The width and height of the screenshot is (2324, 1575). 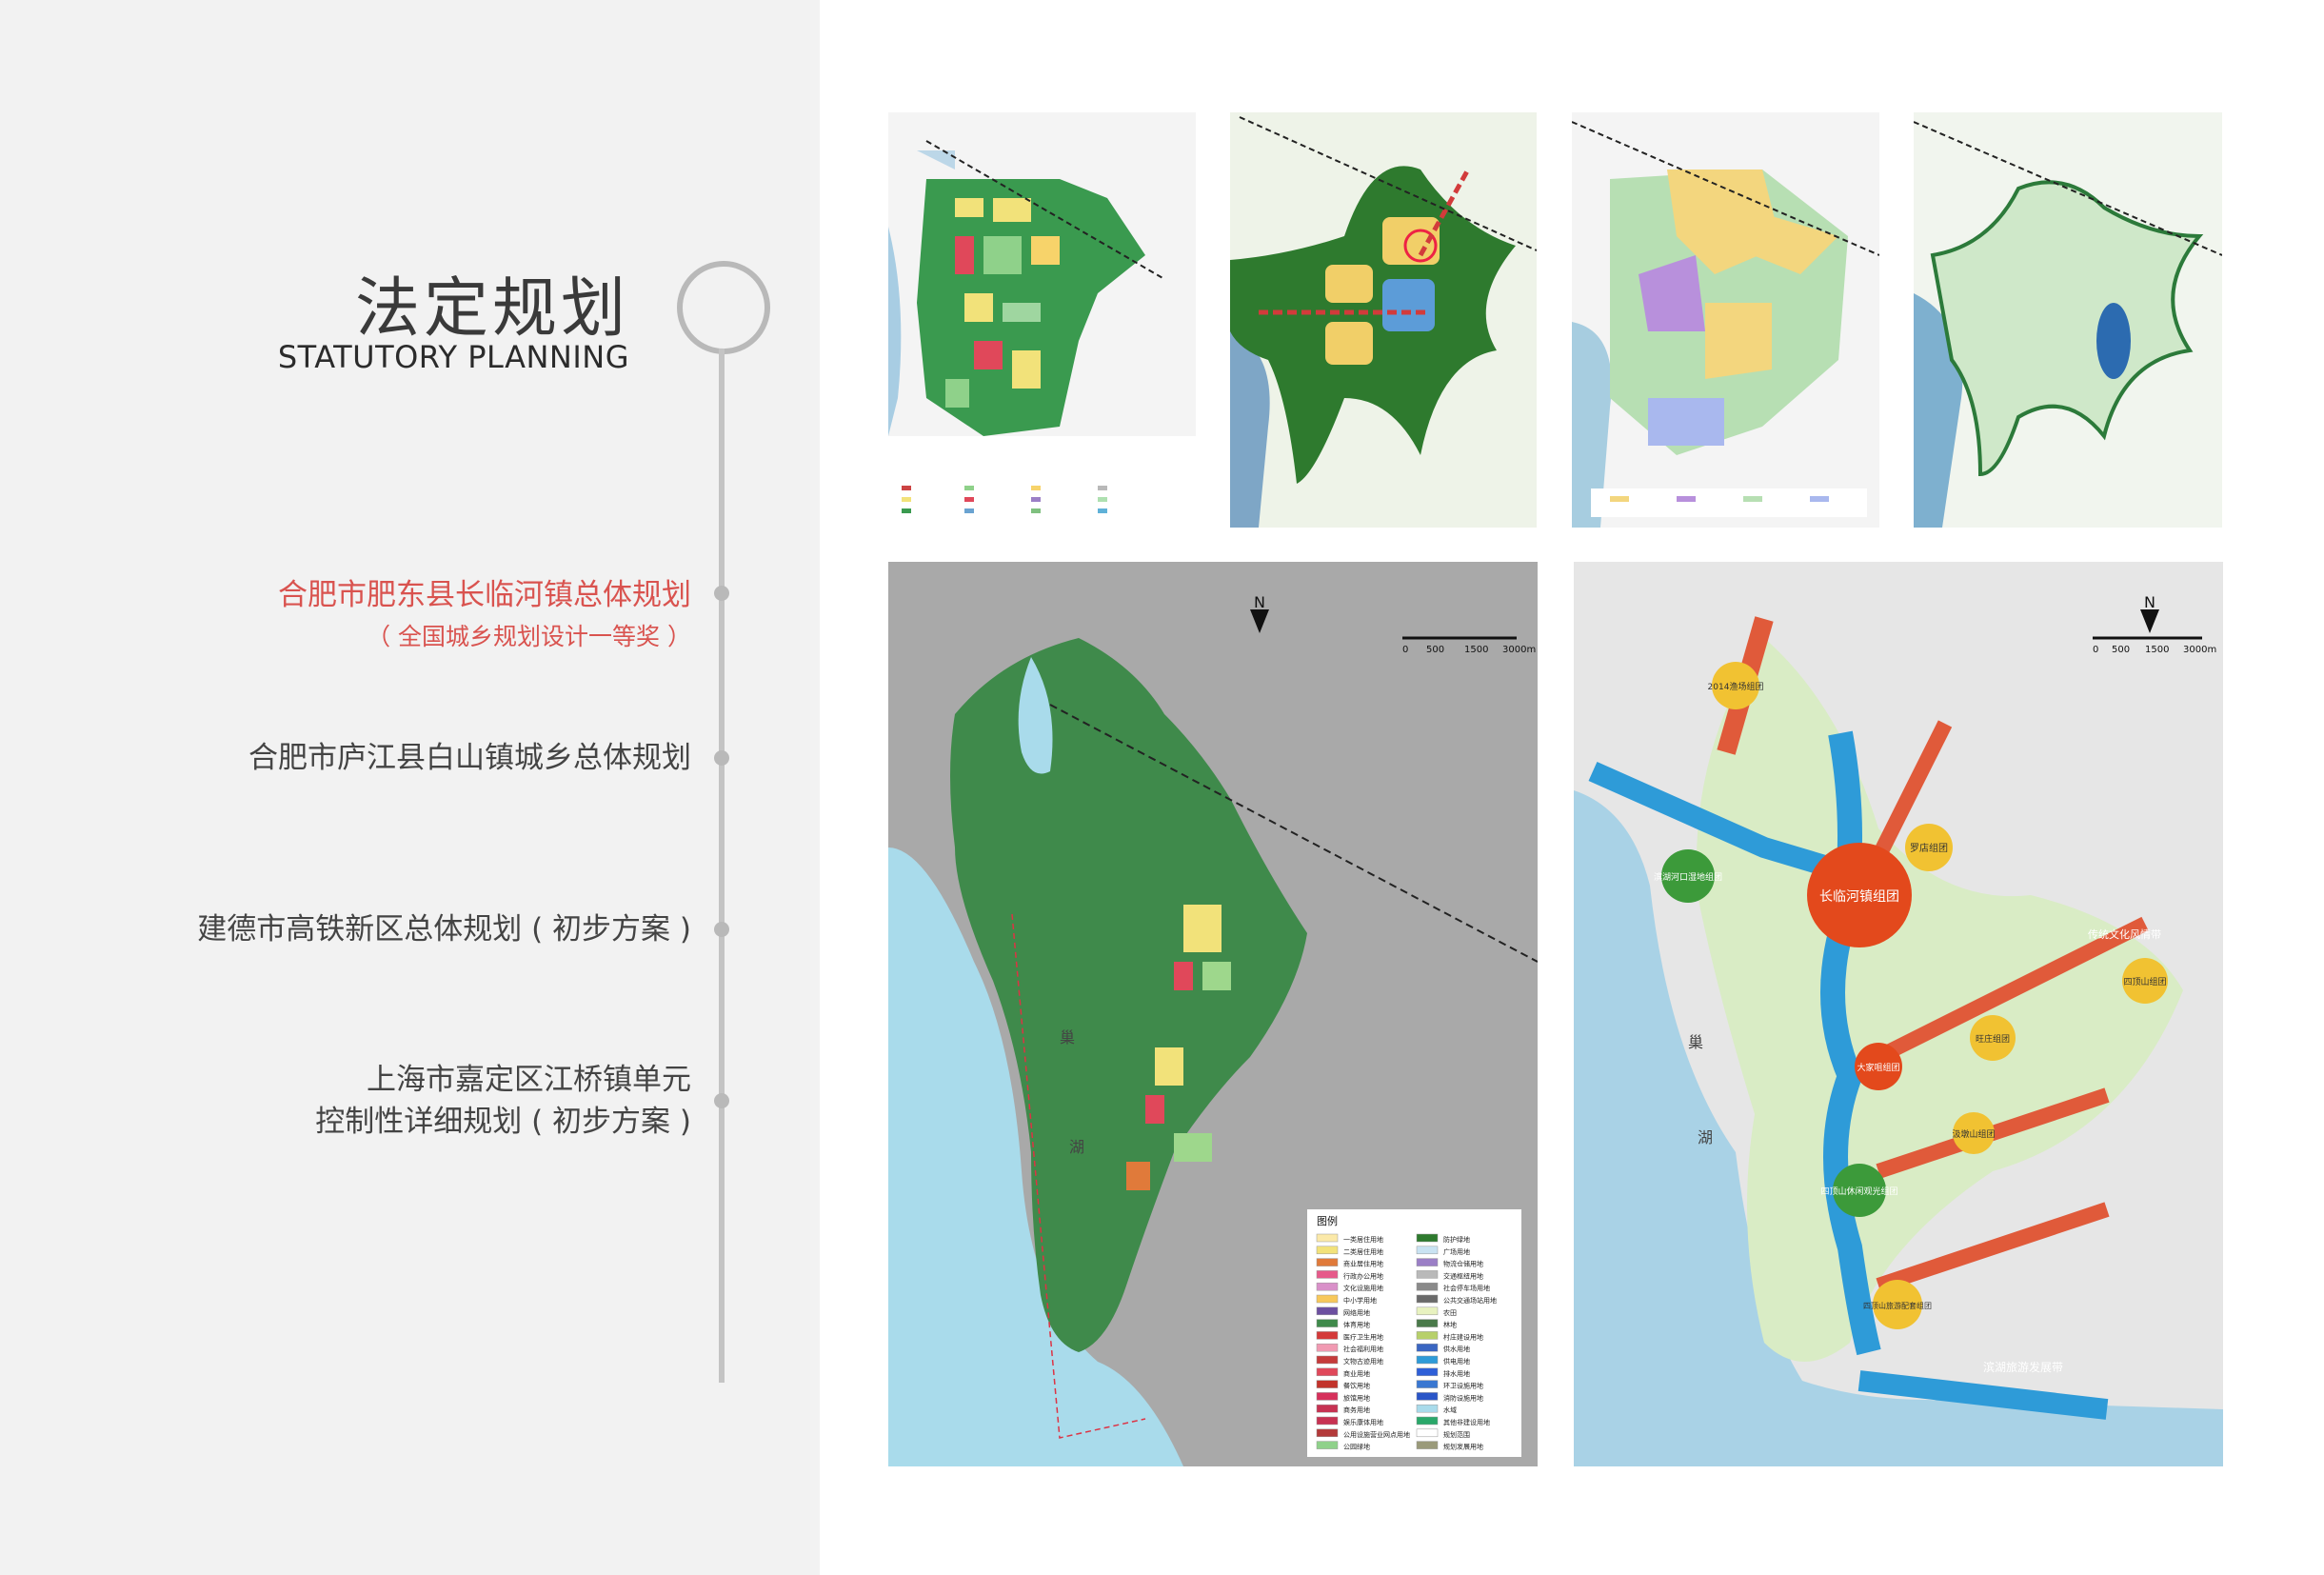 I want to click on timeline-dot, so click(x=721, y=758).